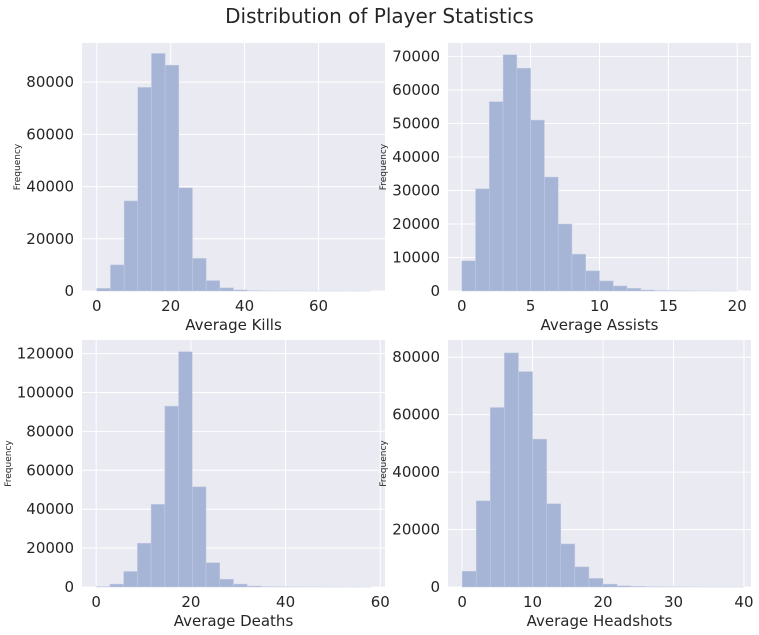  Describe the element at coordinates (50, 548) in the screenshot. I see `panel-3-y-tick-label: 20000` at that location.